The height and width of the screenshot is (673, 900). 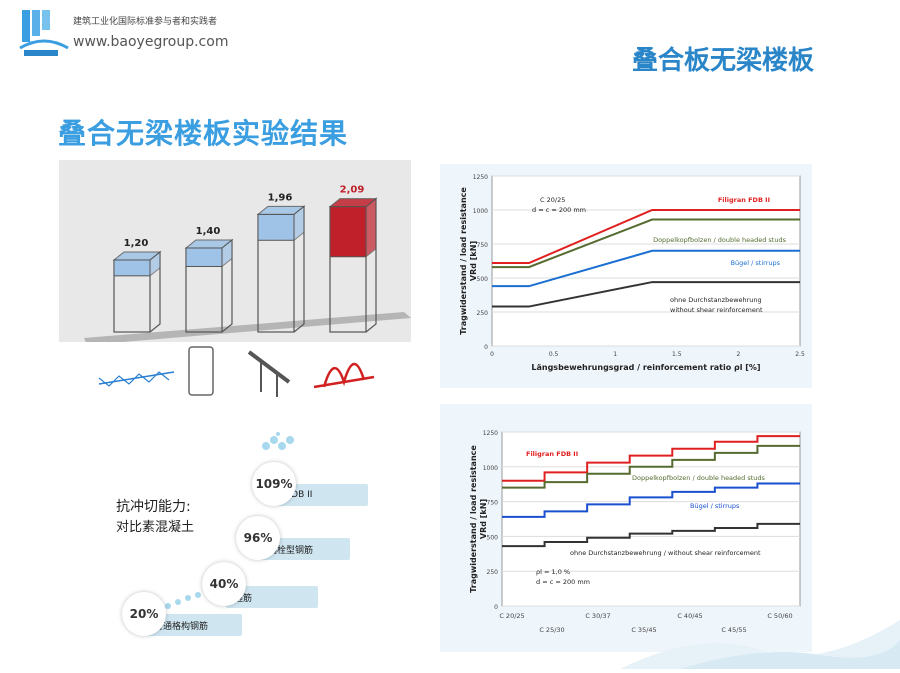 I want to click on x-category-label: C 45/55, so click(x=733, y=630).